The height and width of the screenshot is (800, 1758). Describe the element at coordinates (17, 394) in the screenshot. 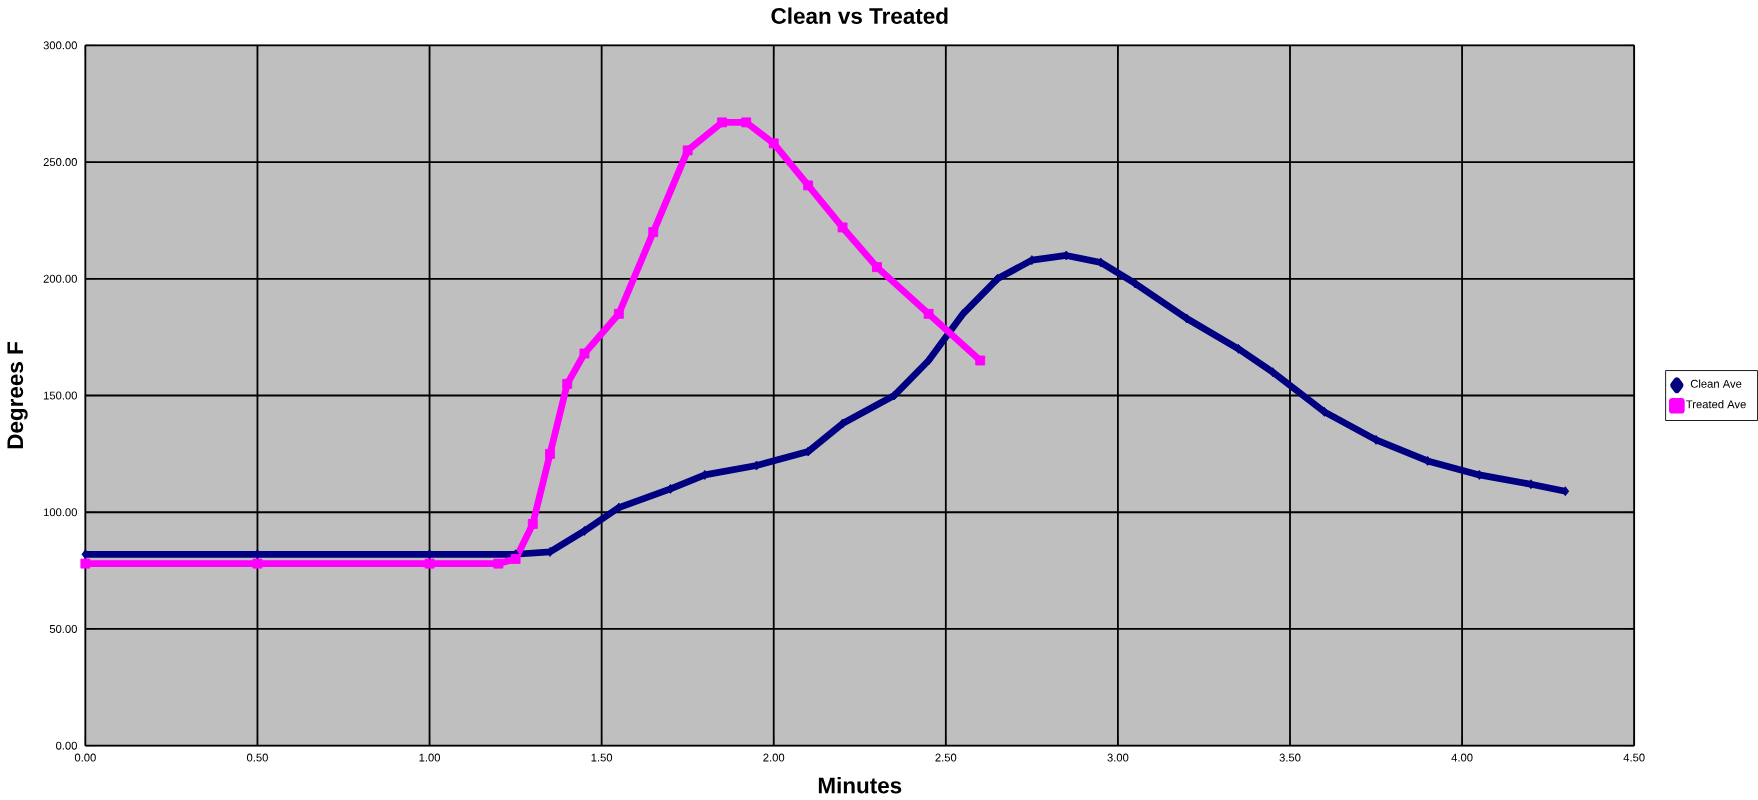

I see `y-axis-title: Degrees F` at that location.